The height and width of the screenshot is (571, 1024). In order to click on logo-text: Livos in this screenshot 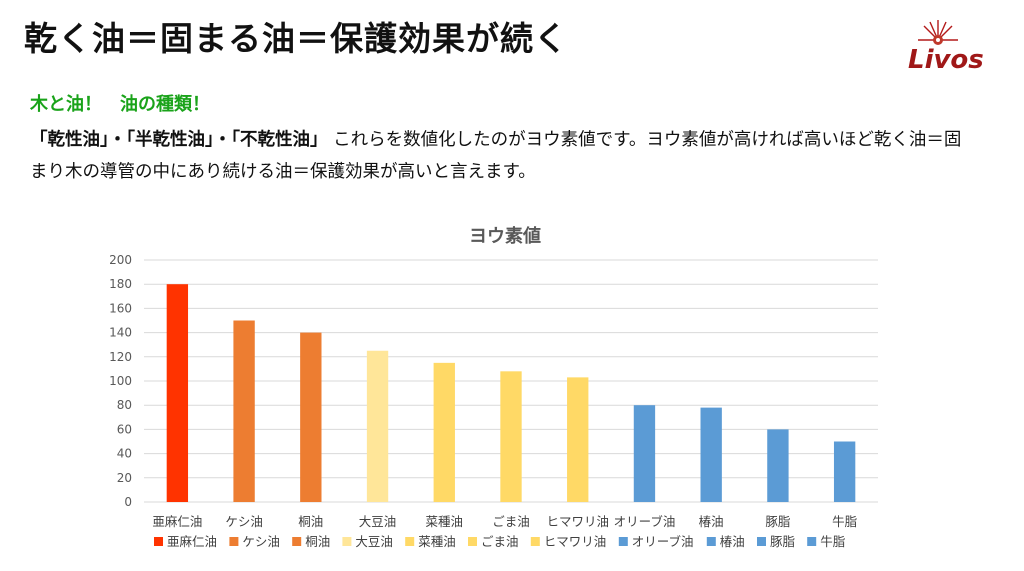, I will do `click(946, 60)`.